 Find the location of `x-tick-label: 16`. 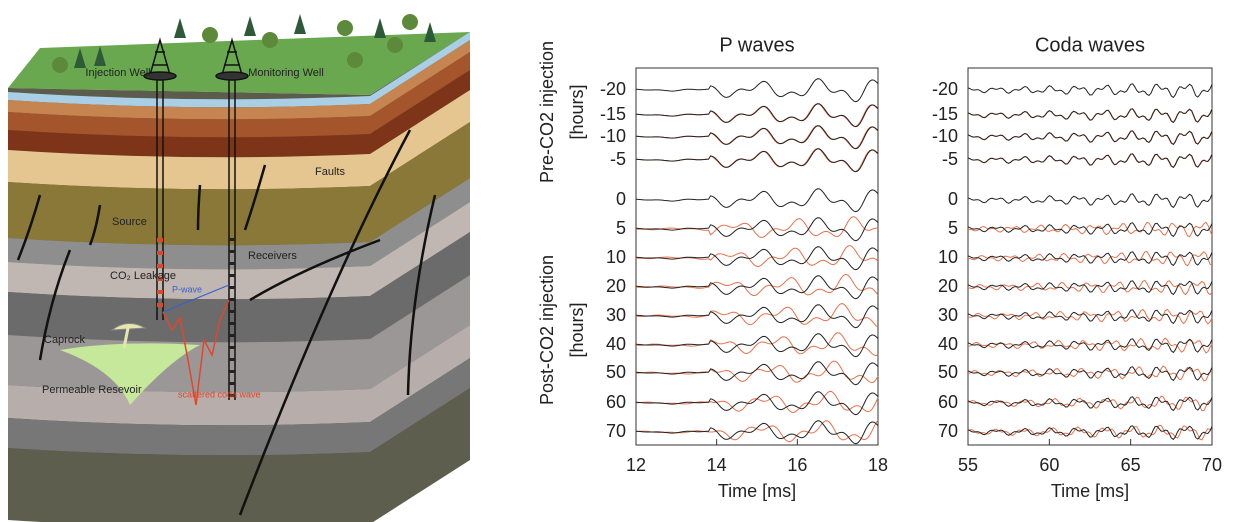

x-tick-label: 16 is located at coordinates (797, 465).